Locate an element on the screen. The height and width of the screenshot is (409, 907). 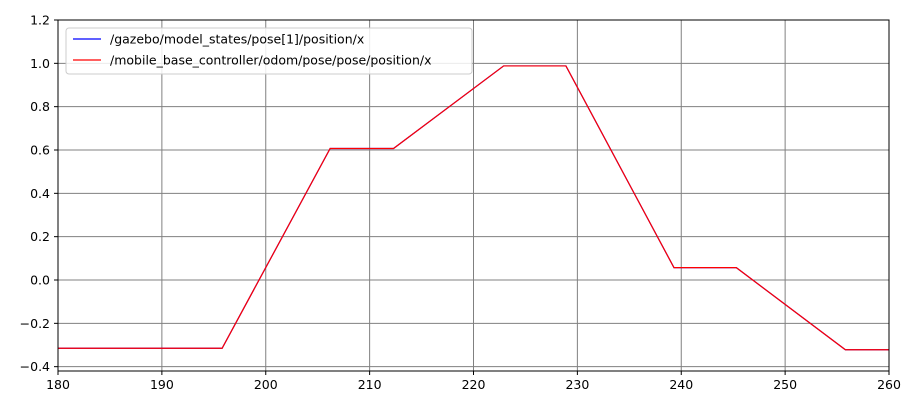
y-tick-label: 0.8 is located at coordinates (40, 106).